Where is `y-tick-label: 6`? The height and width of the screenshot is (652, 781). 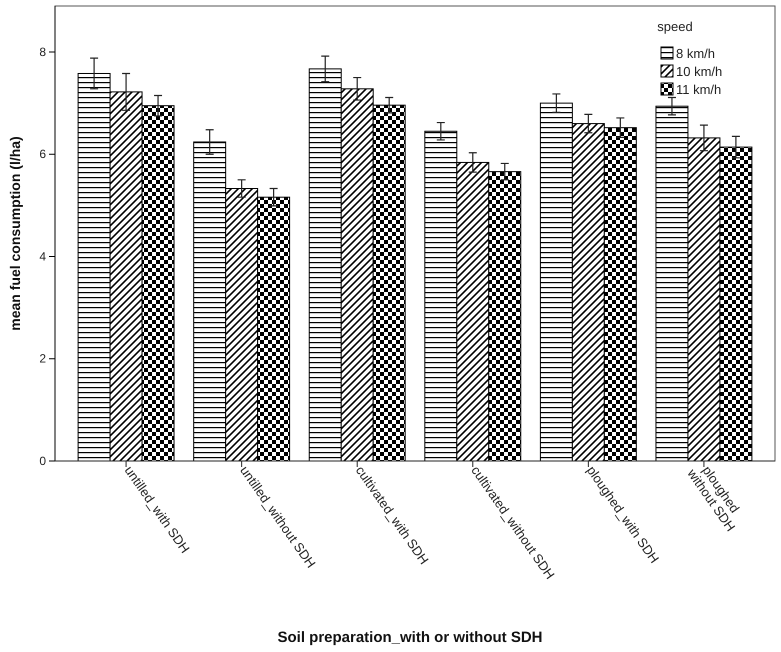 y-tick-label: 6 is located at coordinates (42, 154).